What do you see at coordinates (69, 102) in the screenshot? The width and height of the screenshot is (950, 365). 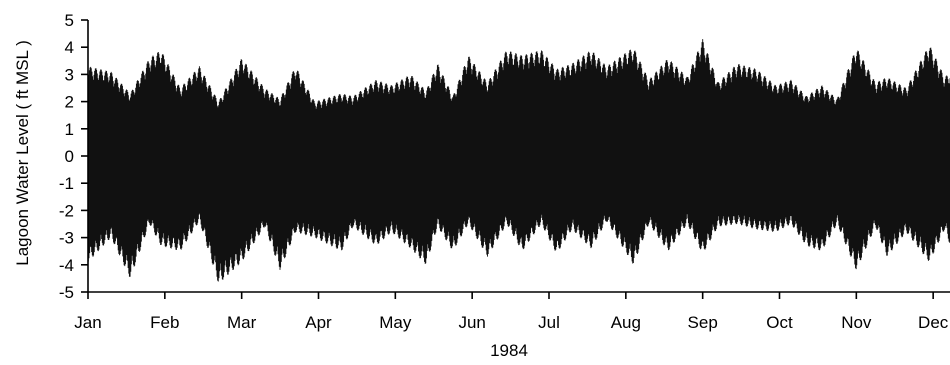 I see `y-tick-label: 2` at bounding box center [69, 102].